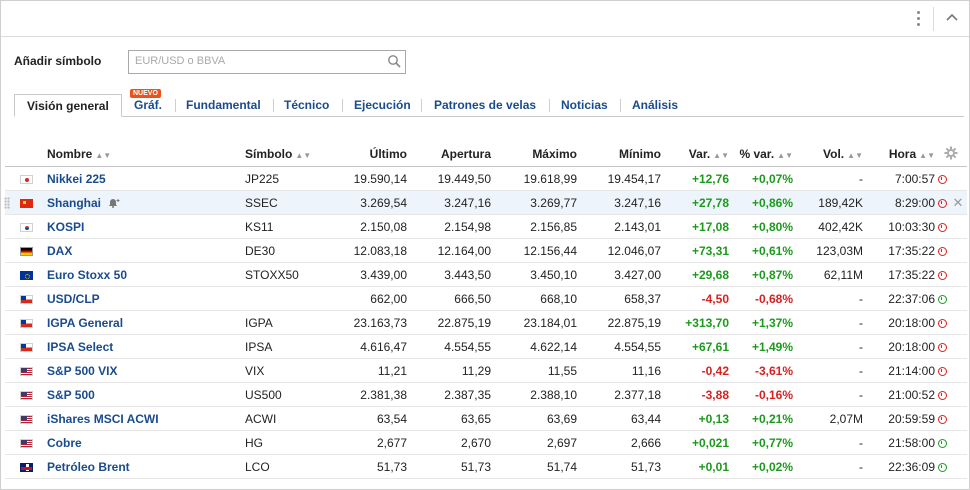 The height and width of the screenshot is (490, 970). I want to click on pct-change-cell: +0,77%, so click(761, 442).